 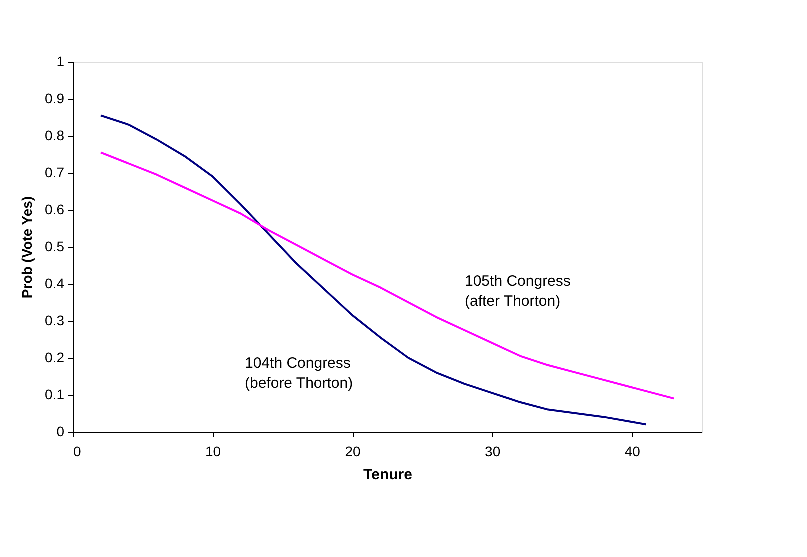 I want to click on x-tick-label: 20, so click(x=353, y=452).